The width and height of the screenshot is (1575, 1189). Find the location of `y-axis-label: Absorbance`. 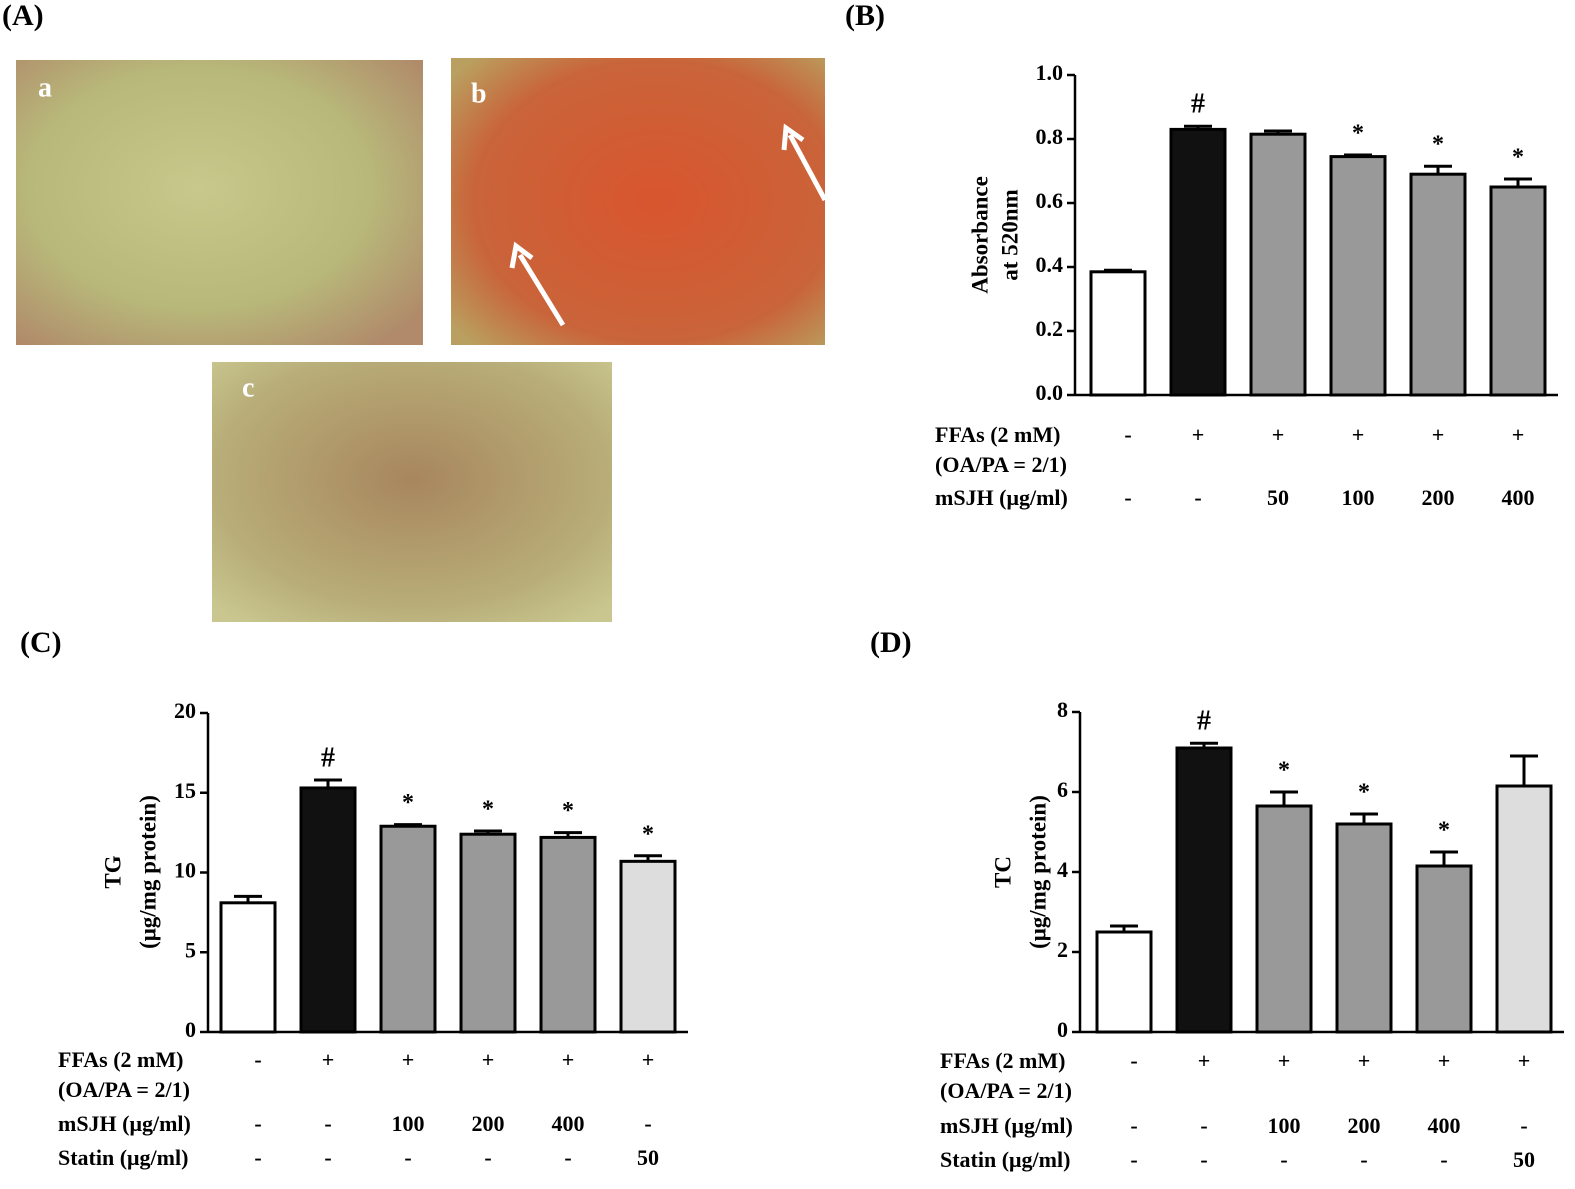

y-axis-label: Absorbance is located at coordinates (979, 235).